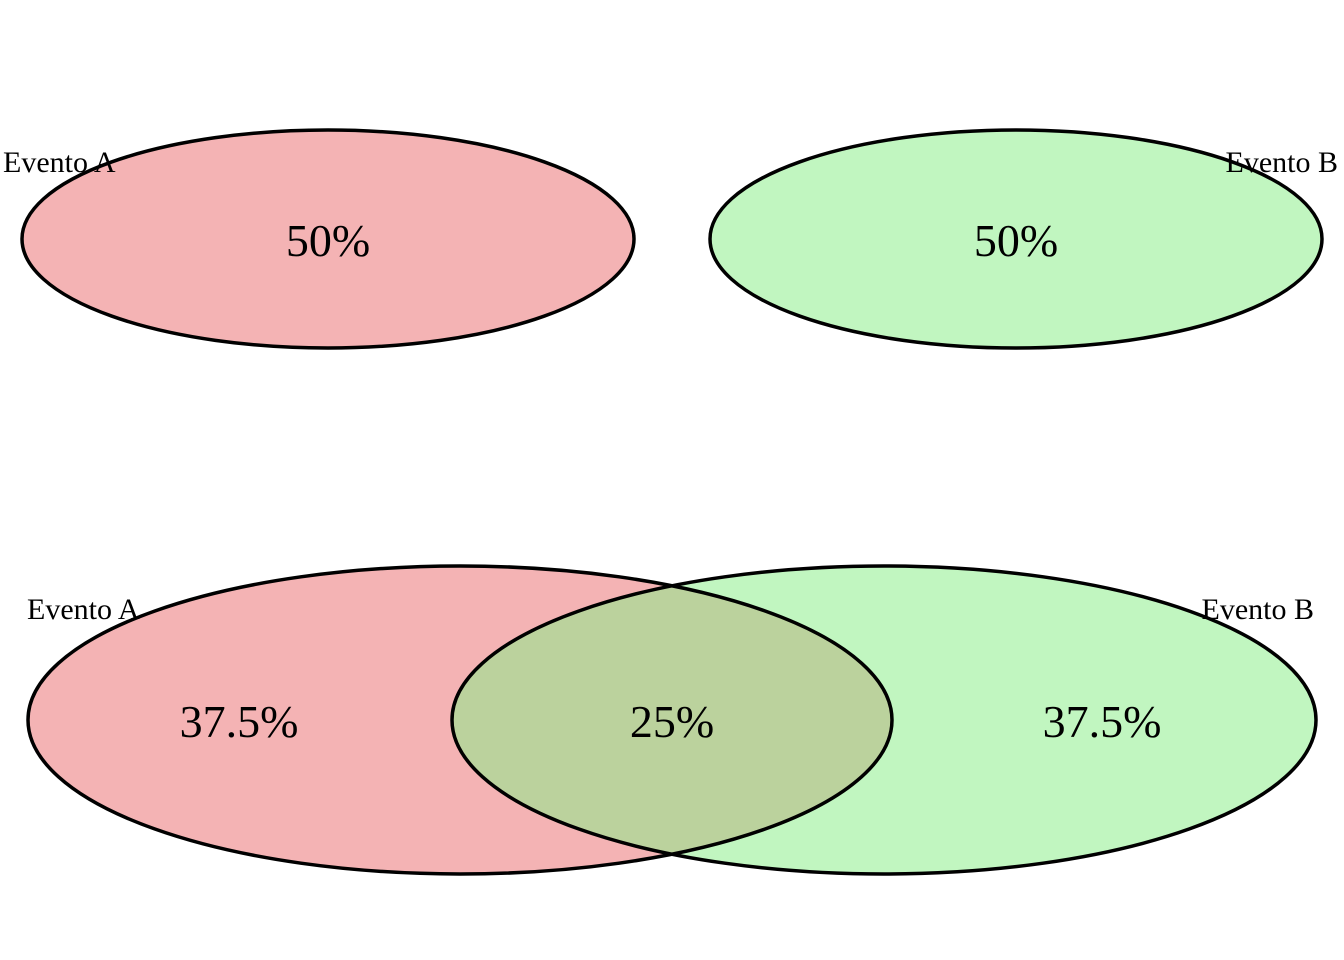  I want to click on intersection-region, so click(672, 720).